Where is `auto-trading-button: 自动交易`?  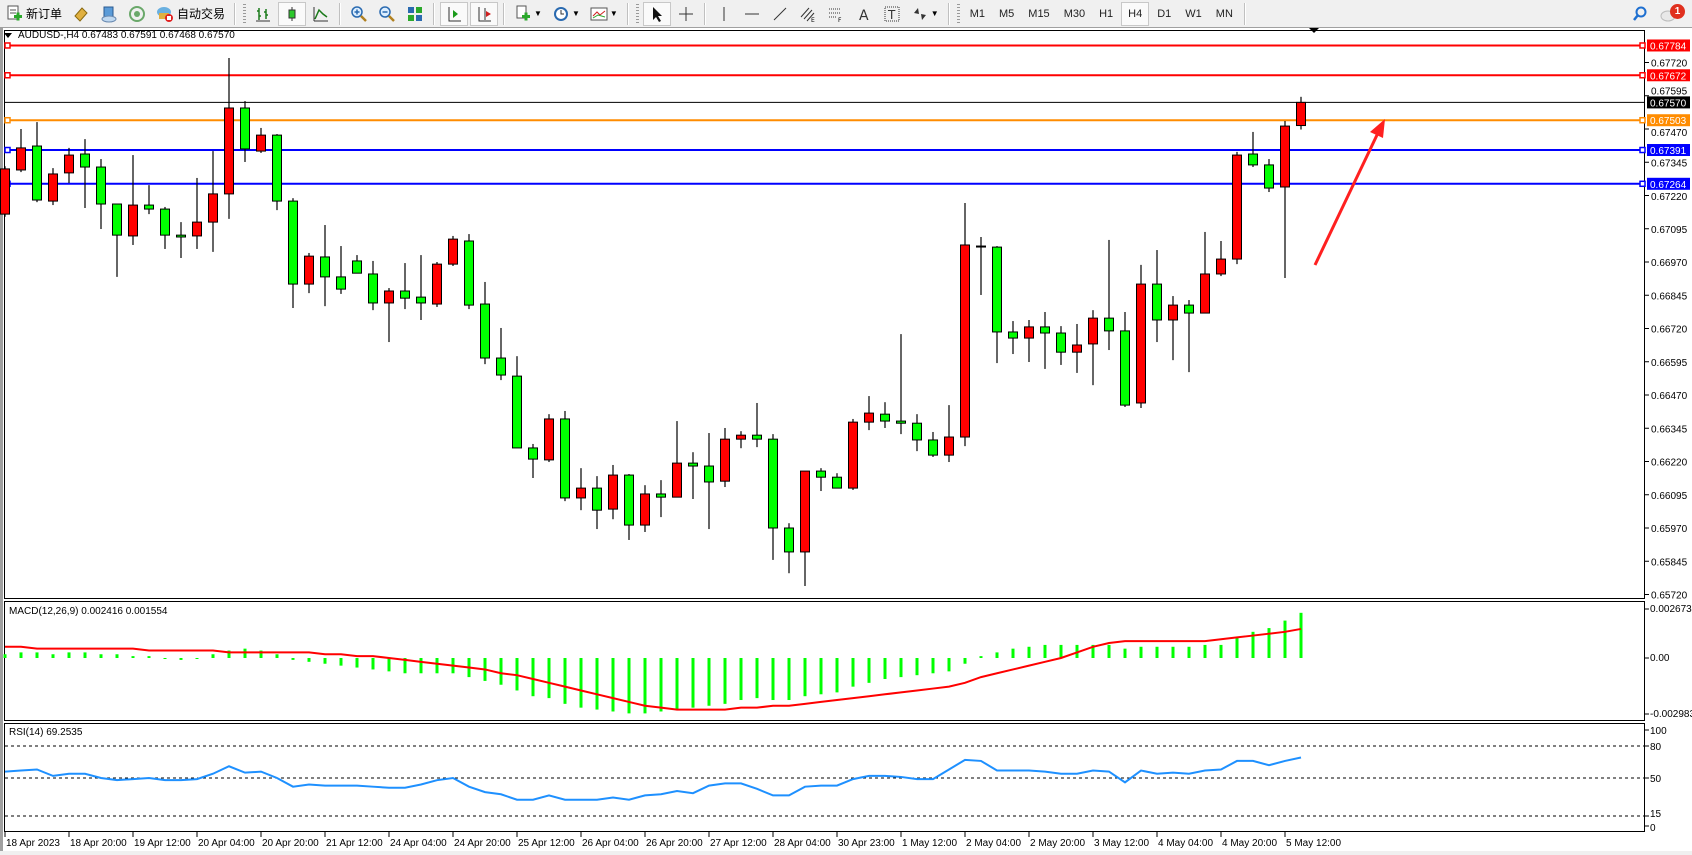 auto-trading-button: 自动交易 is located at coordinates (190, 14).